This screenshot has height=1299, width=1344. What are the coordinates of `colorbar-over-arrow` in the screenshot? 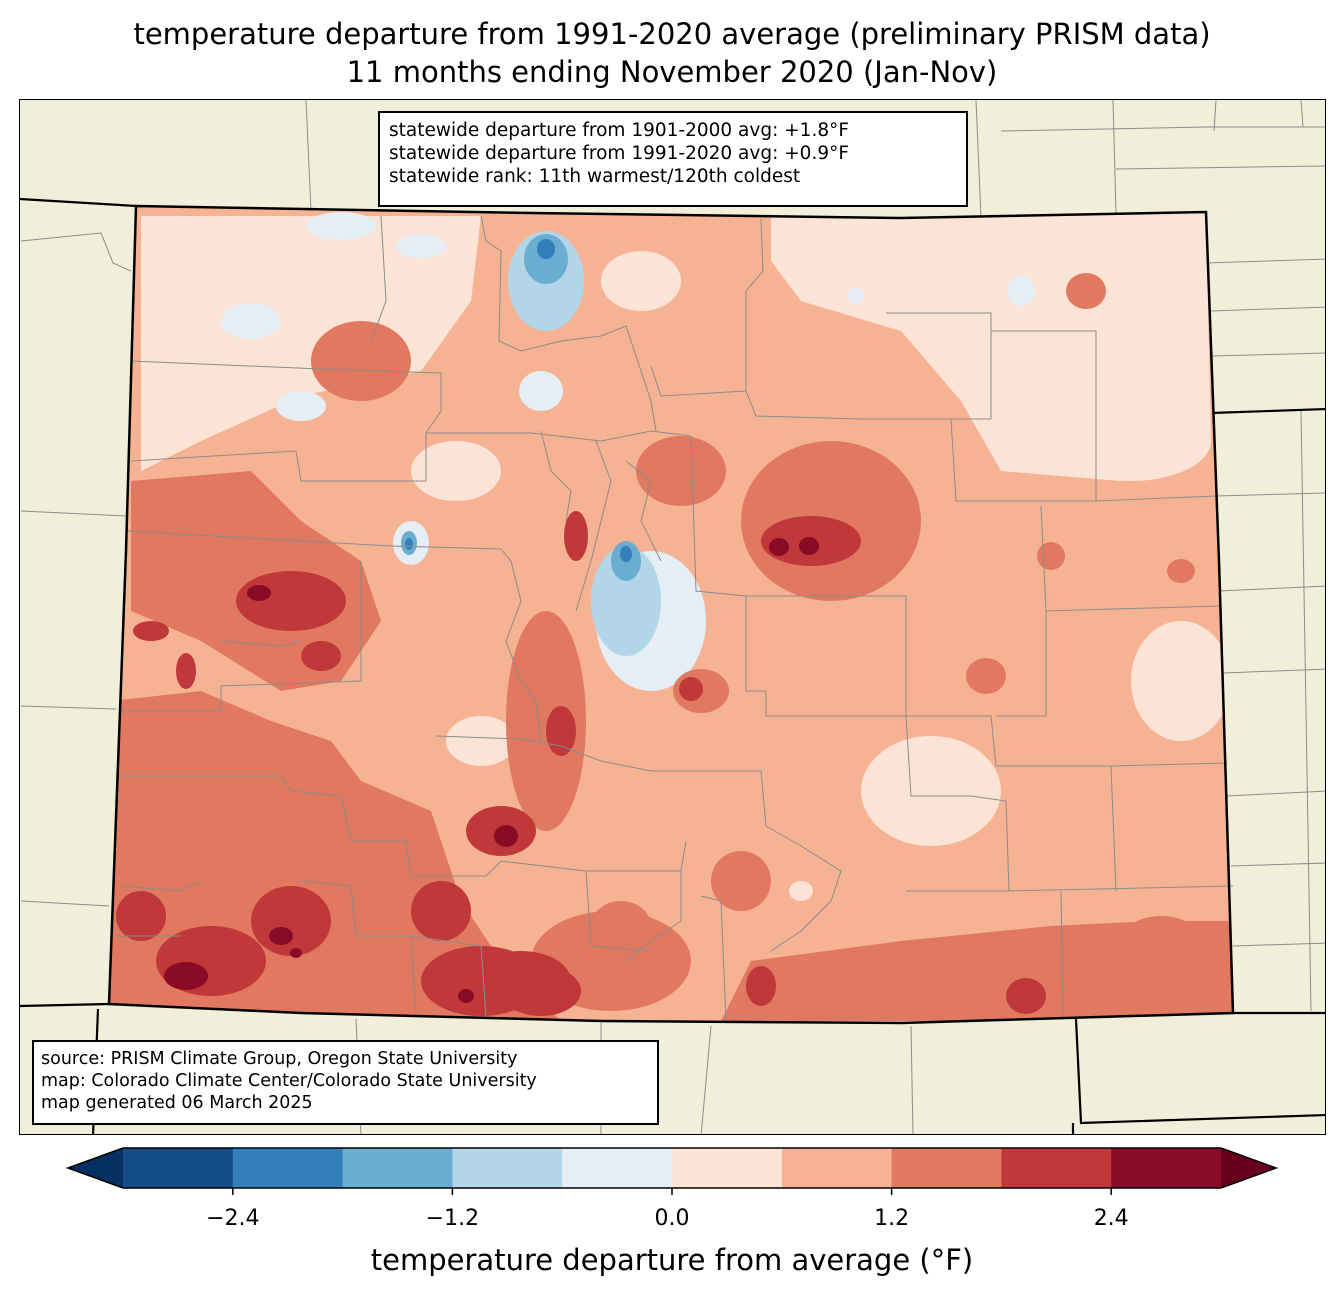 It's located at (1248, 1168).